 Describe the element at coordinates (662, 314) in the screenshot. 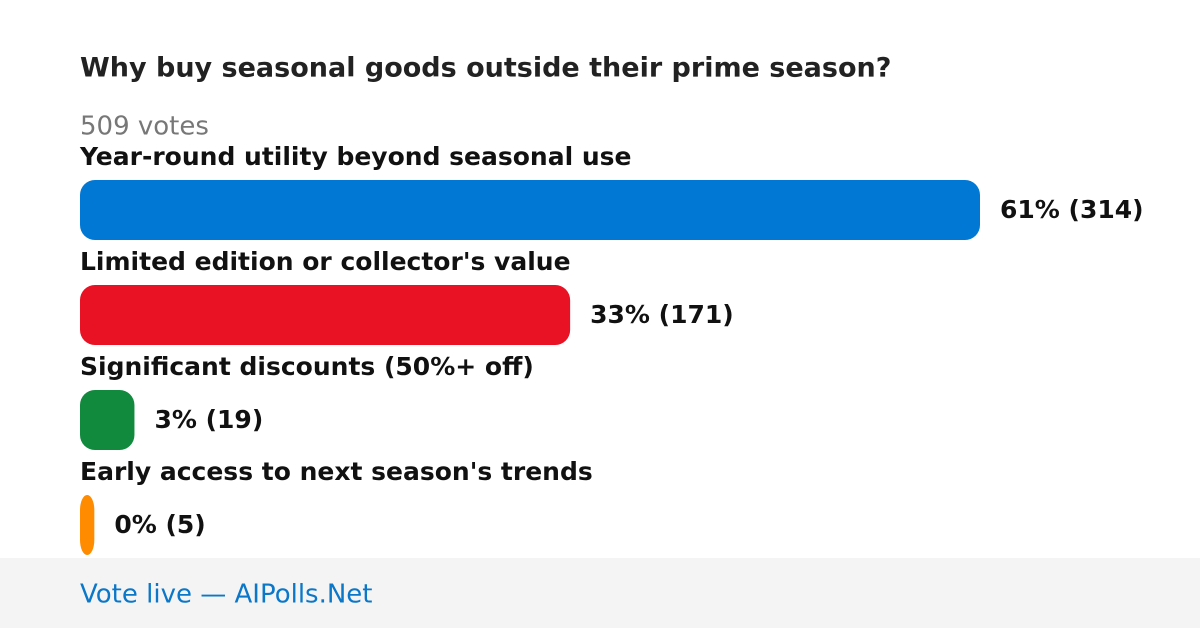

I see `value-label: 33% (171)` at that location.